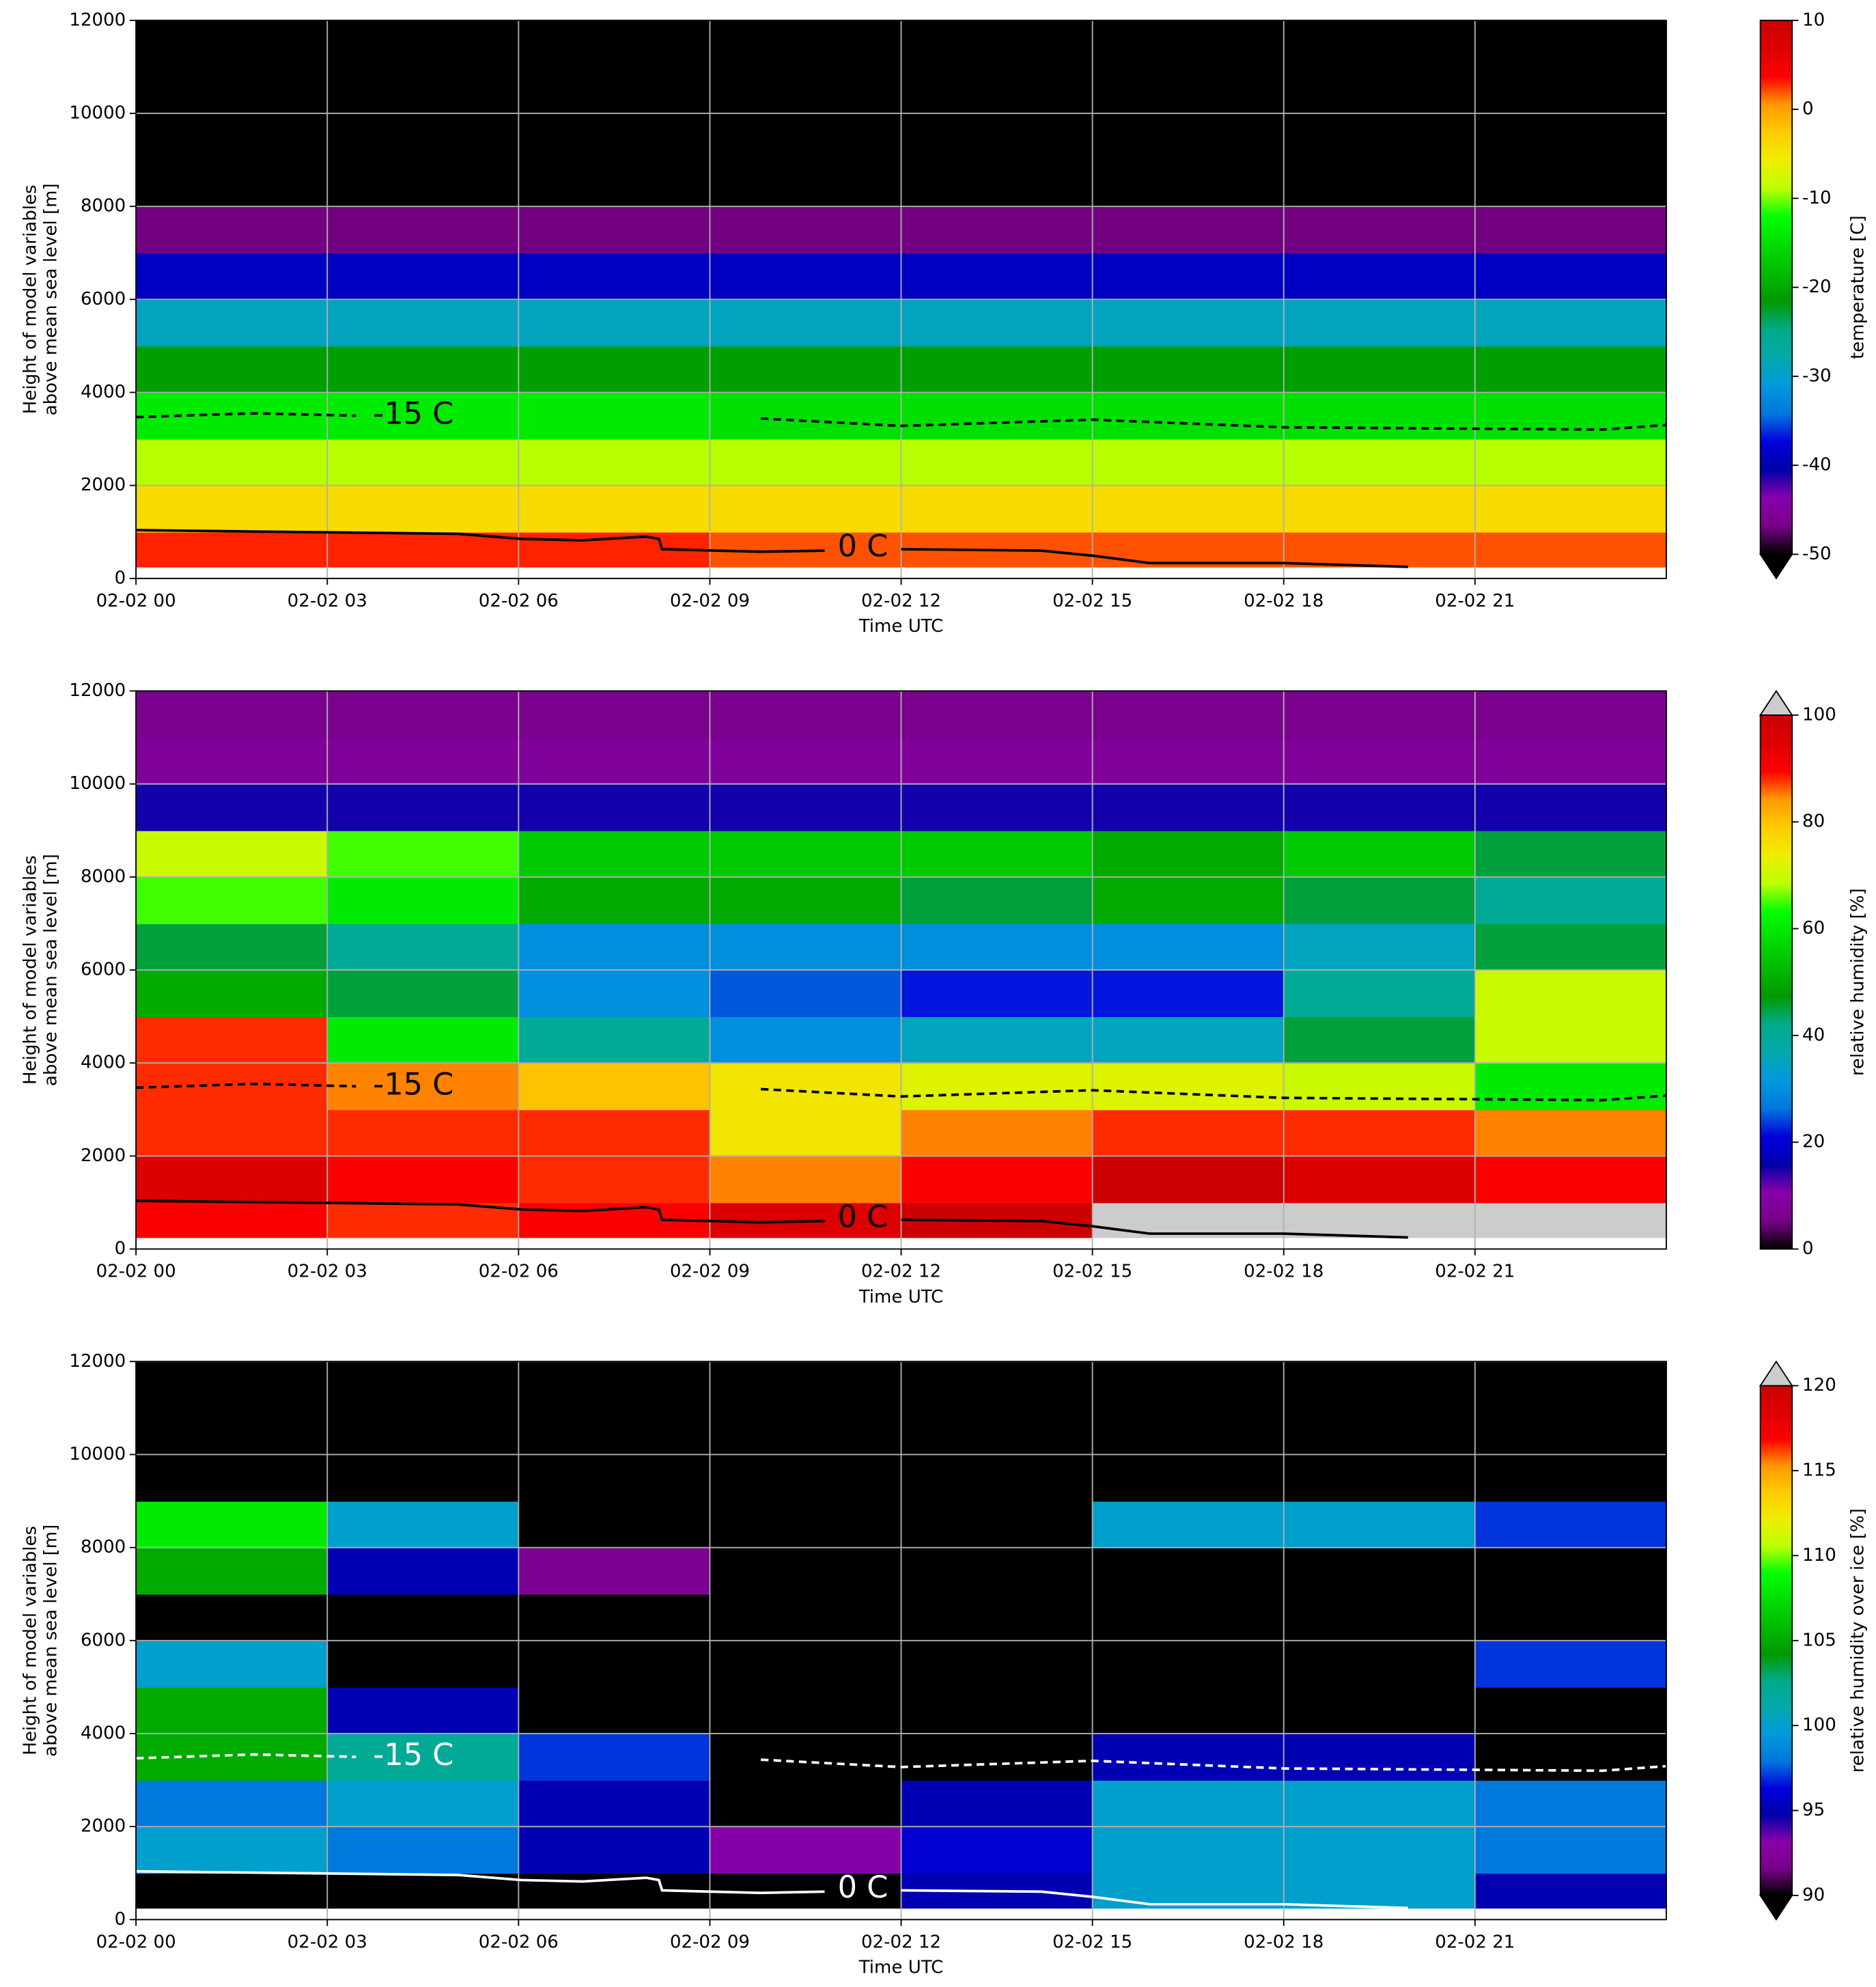 The width and height of the screenshot is (1876, 1987). Describe the element at coordinates (103, 1063) in the screenshot. I see `y-tick-label: 4000` at that location.